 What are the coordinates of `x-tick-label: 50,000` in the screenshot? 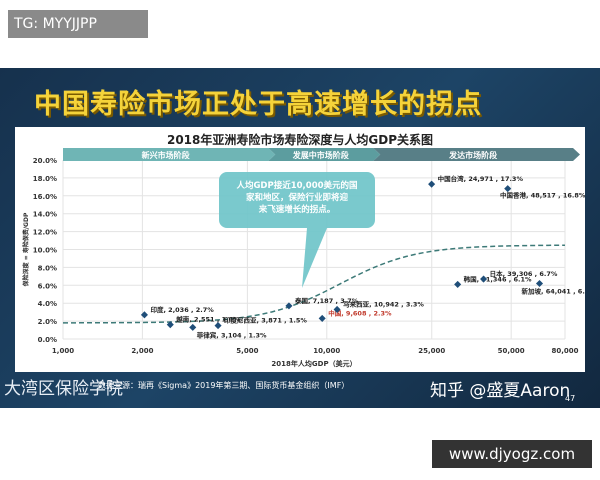 It's located at (511, 351).